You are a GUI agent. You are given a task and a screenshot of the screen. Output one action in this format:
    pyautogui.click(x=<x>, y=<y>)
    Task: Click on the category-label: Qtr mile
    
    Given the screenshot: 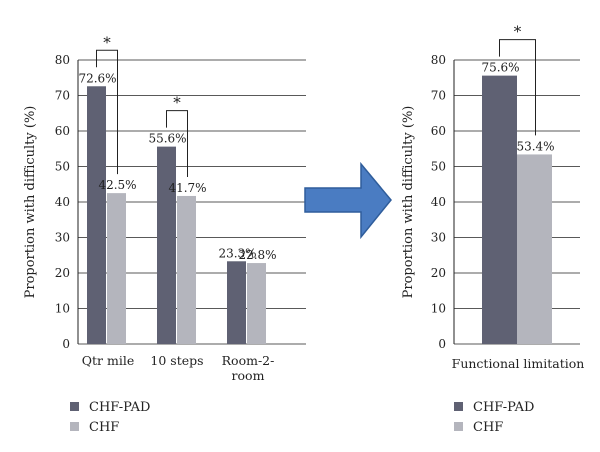 What is the action you would take?
    pyautogui.click(x=108, y=360)
    